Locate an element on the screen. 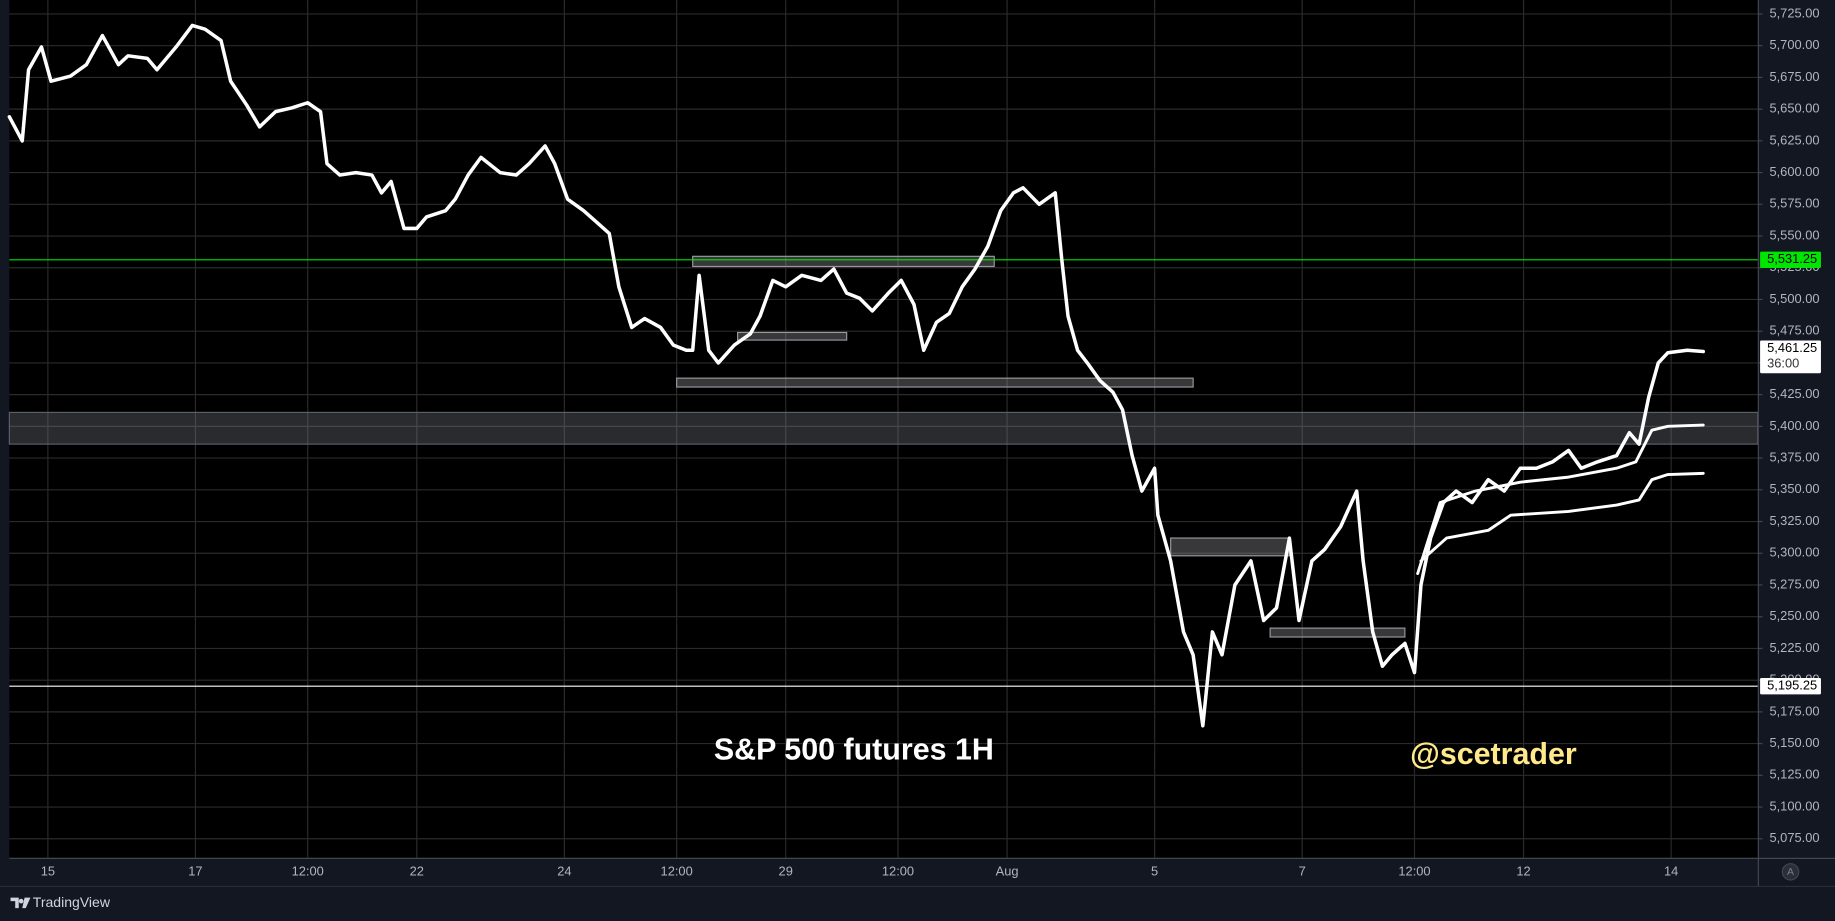  y-tick-label: 5,125.00 is located at coordinates (1794, 774).